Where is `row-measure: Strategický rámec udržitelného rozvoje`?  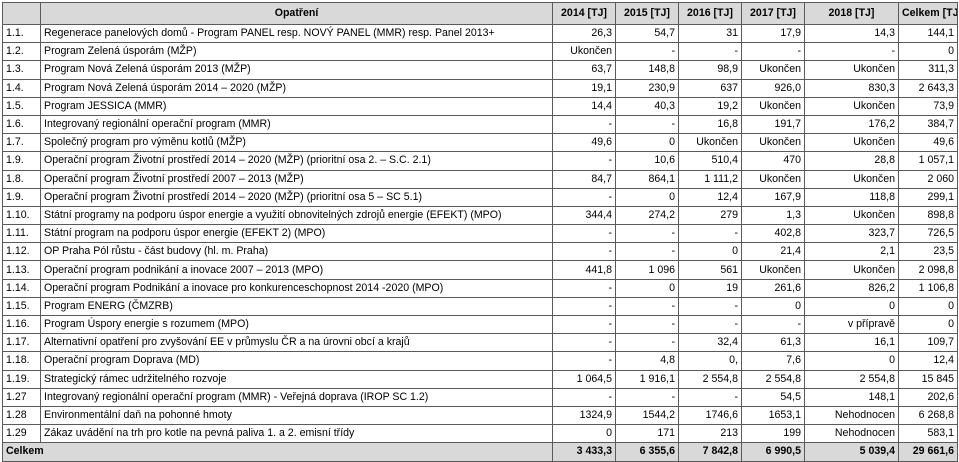
row-measure: Strategický rámec udržitelného rozvoje is located at coordinates (296, 379).